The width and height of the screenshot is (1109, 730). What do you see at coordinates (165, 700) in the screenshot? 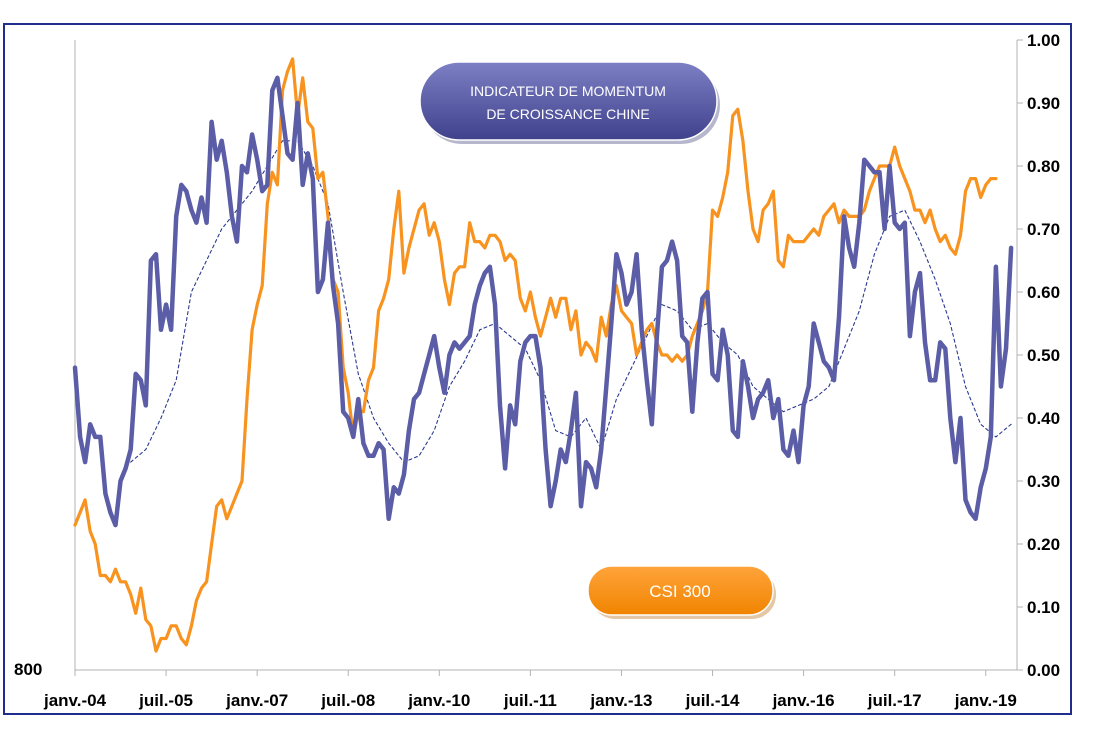
I see `x-axis-tick-label: juil.-05` at bounding box center [165, 700].